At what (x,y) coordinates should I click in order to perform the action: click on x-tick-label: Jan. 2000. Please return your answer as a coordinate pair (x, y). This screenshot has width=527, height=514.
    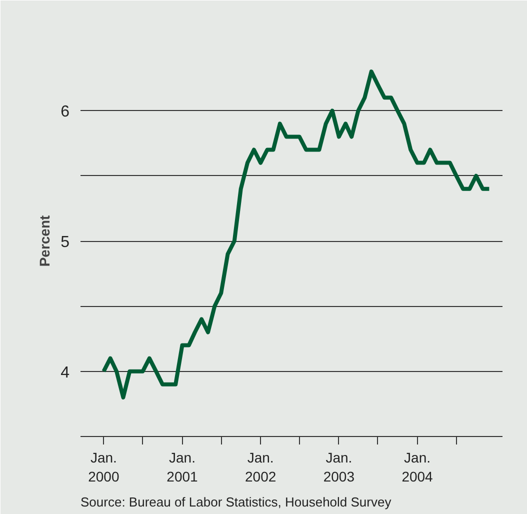
    Looking at the image, I should click on (104, 467).